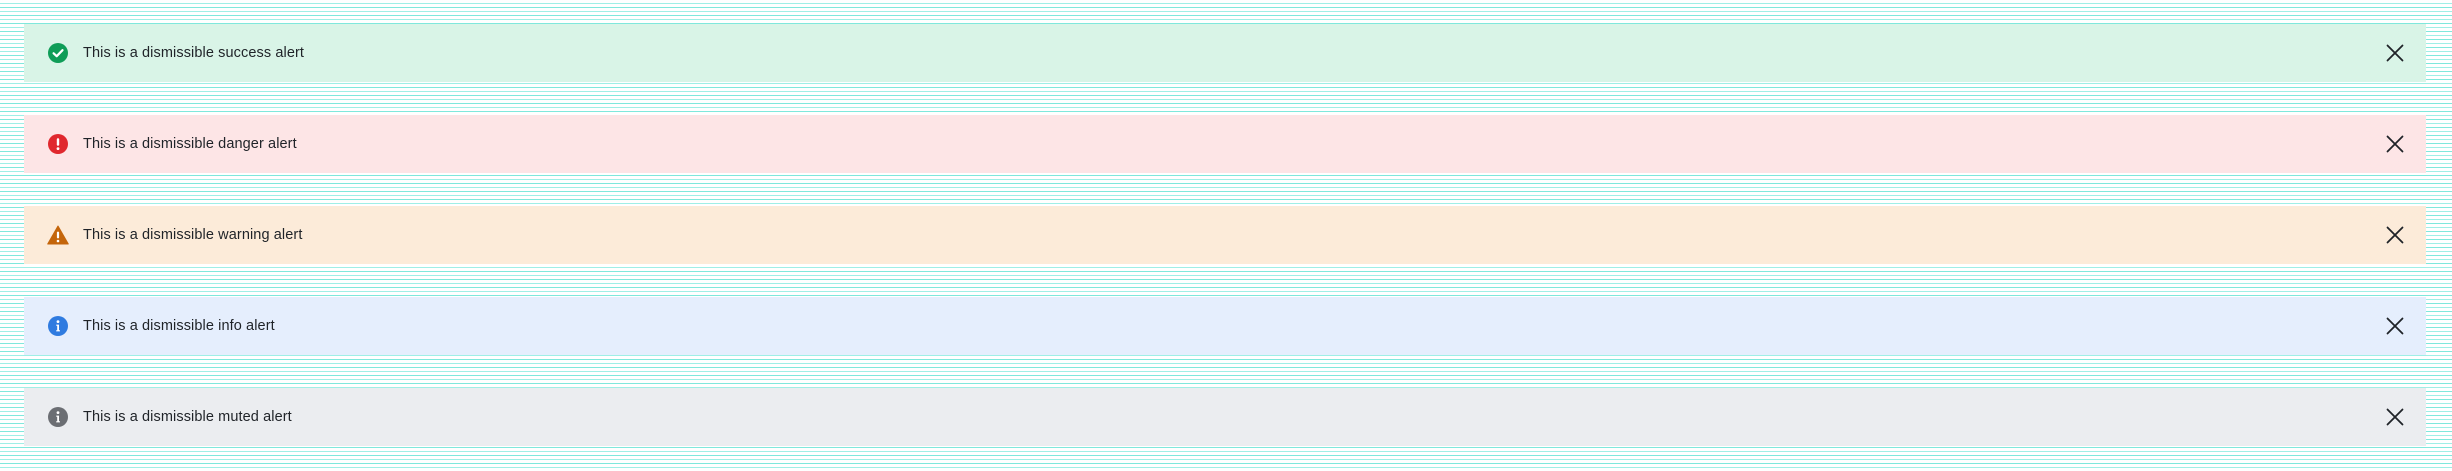  What do you see at coordinates (1225, 417) in the screenshot?
I see `alert-muted: This is a dismissible muted alert` at bounding box center [1225, 417].